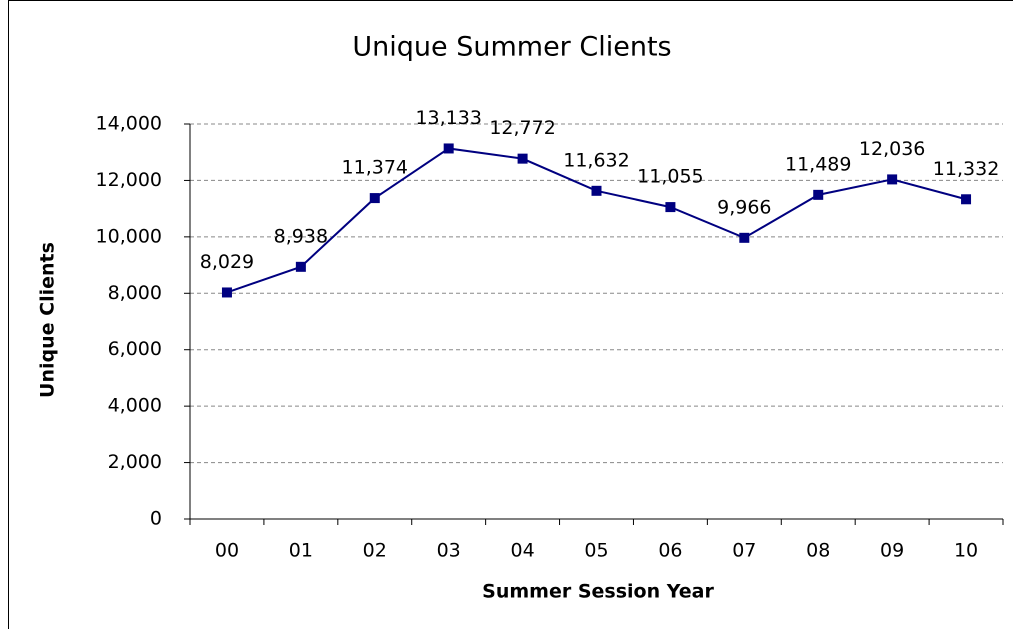 Image resolution: width=1013 pixels, height=629 pixels. What do you see at coordinates (522, 128) in the screenshot?
I see `data-label: 12,772` at bounding box center [522, 128].